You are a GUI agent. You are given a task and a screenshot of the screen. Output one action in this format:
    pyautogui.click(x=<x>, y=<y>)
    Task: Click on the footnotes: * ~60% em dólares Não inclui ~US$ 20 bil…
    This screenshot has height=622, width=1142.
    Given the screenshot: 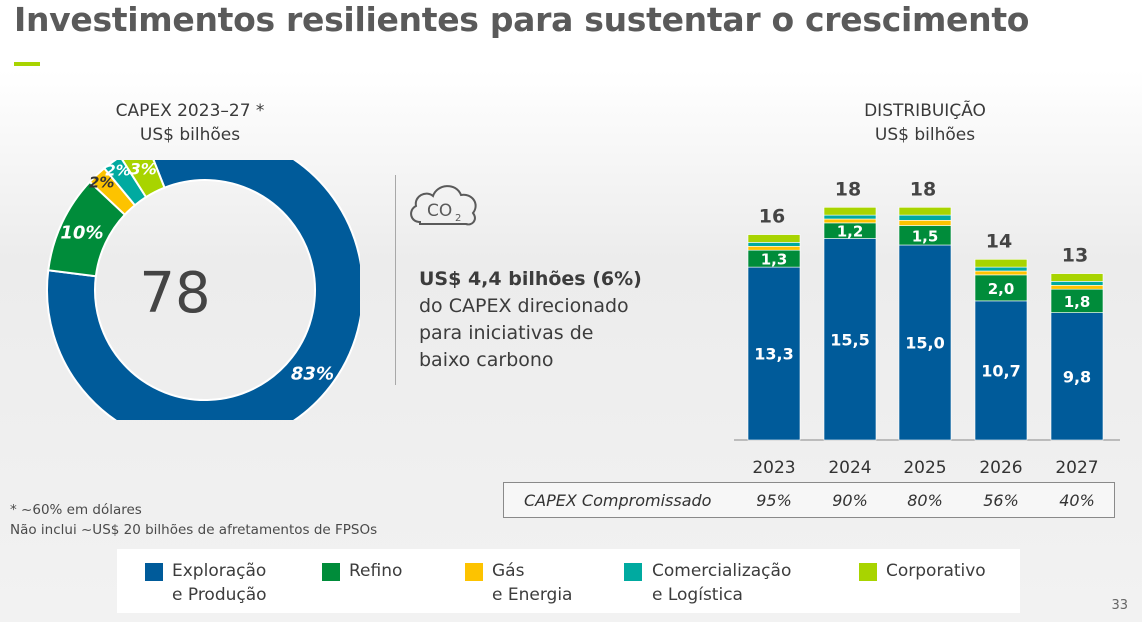 What is the action you would take?
    pyautogui.click(x=193, y=520)
    